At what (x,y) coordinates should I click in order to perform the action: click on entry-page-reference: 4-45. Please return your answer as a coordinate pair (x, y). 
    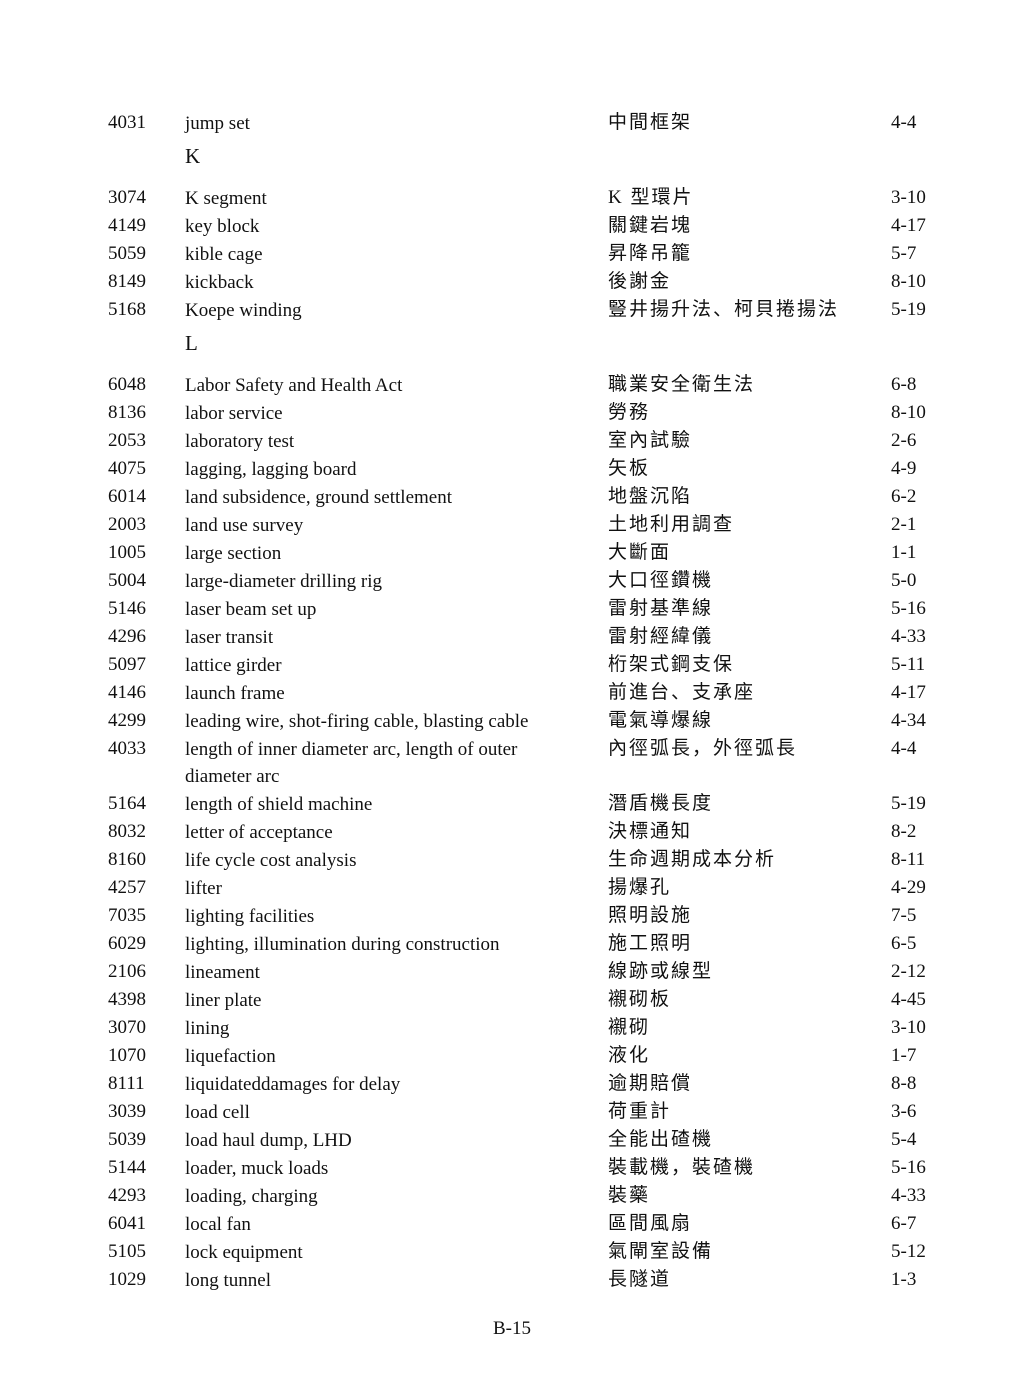
    Looking at the image, I should click on (908, 999).